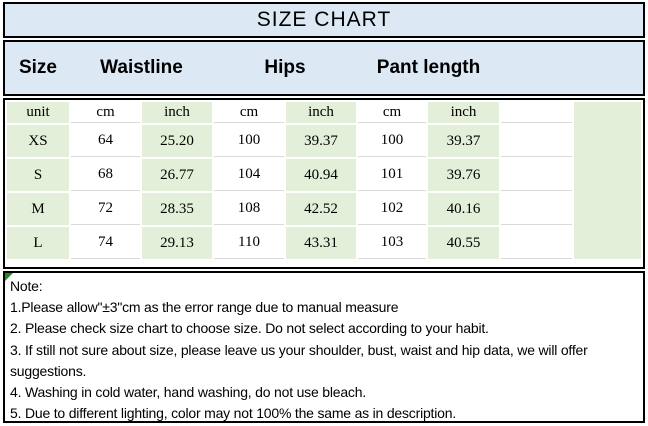 This screenshot has height=426, width=648. I want to click on header-size: Size, so click(38, 67).